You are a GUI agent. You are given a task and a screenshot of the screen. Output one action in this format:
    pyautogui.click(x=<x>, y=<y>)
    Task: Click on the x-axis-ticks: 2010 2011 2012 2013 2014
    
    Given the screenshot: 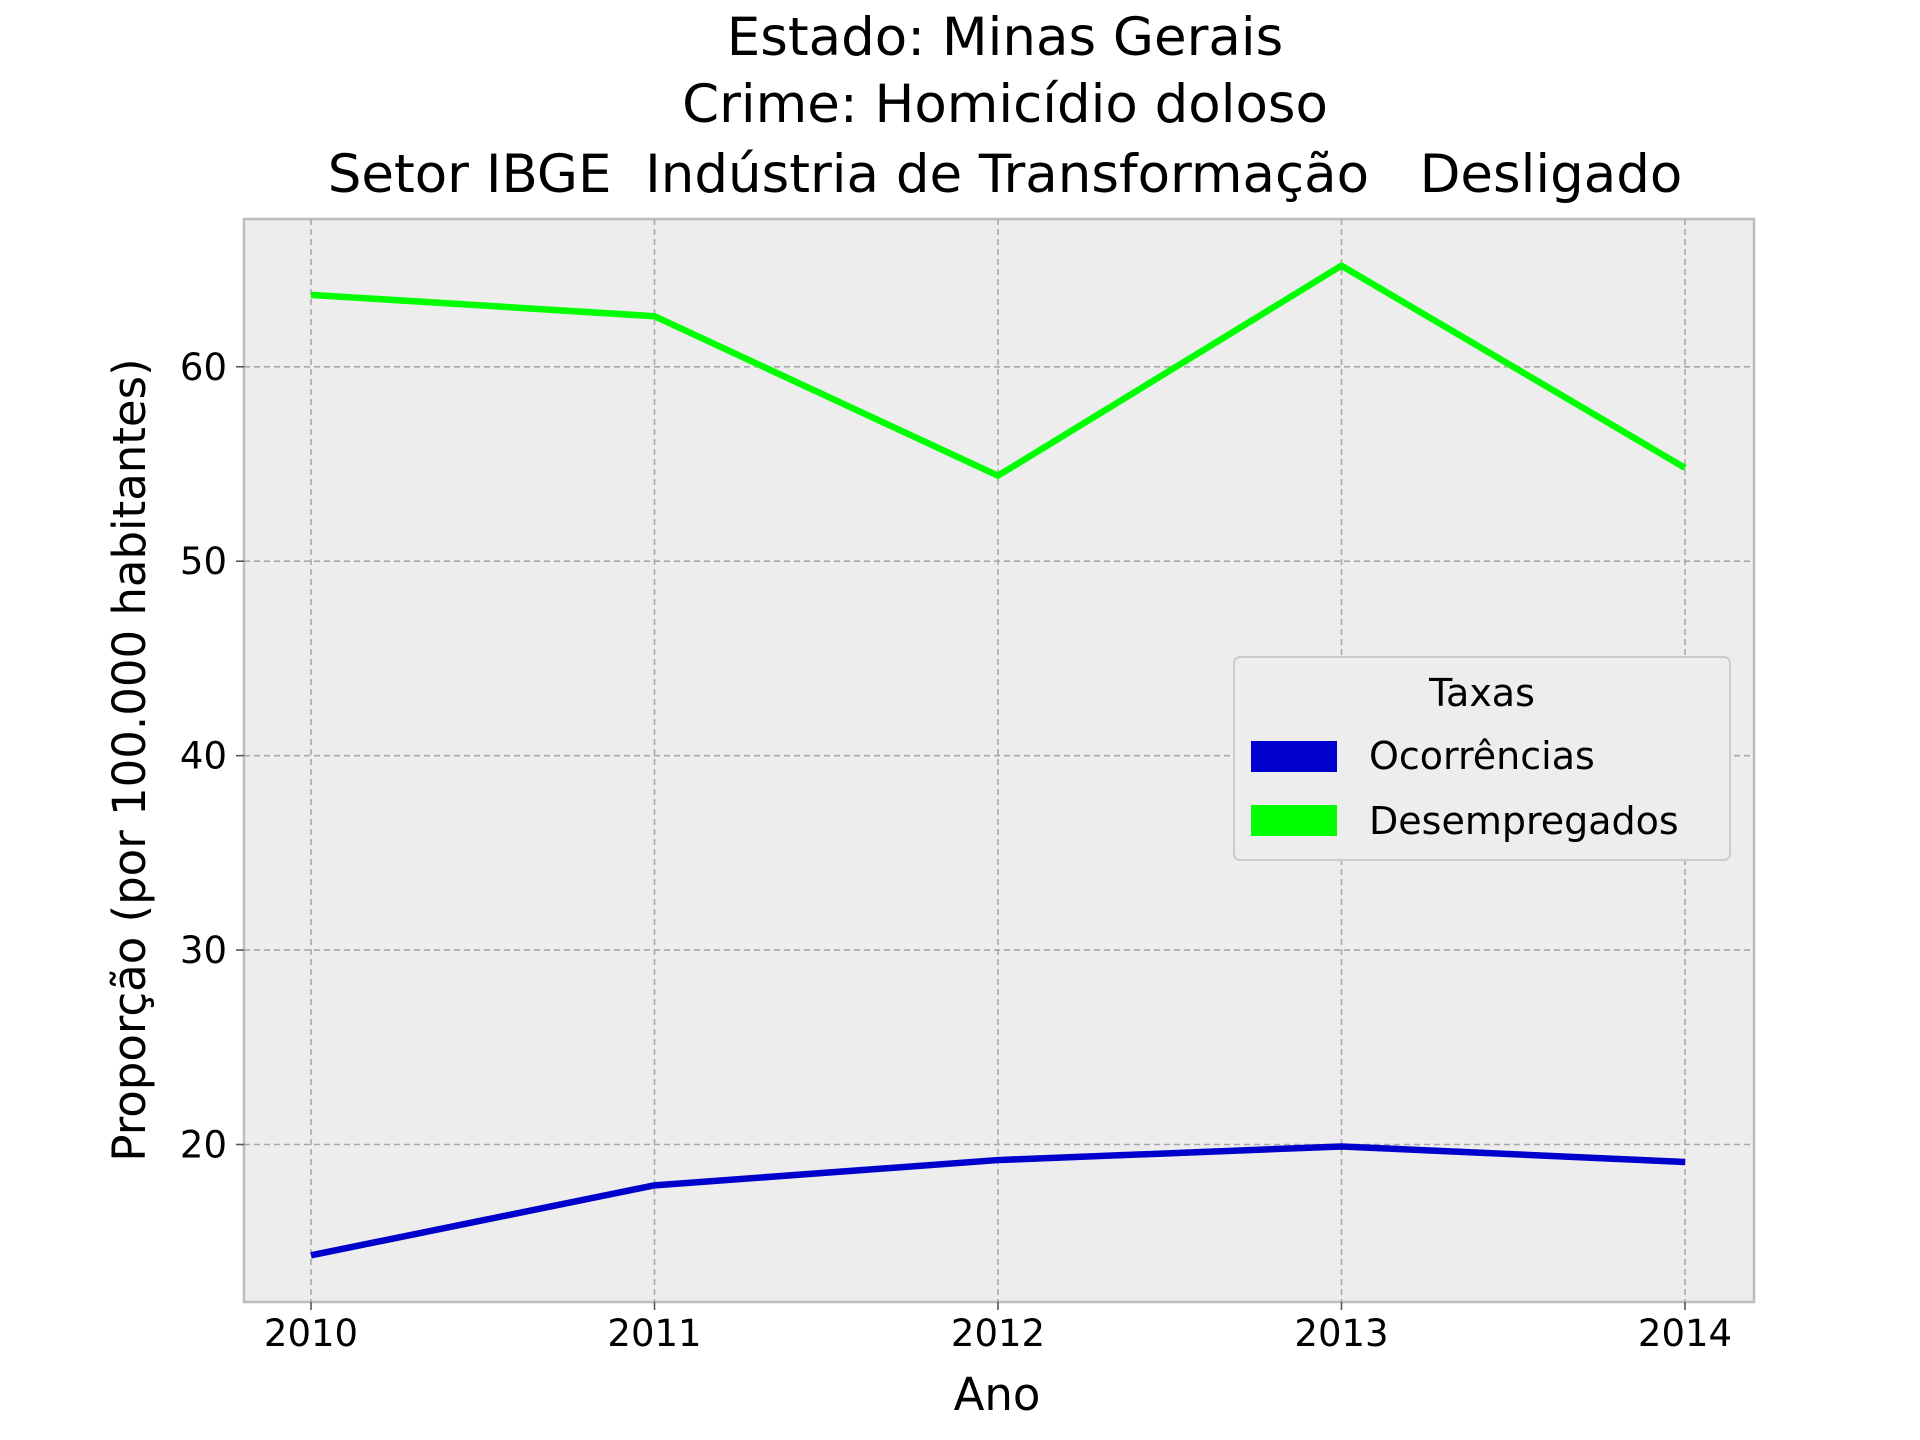 What is the action you would take?
    pyautogui.click(x=998, y=1333)
    